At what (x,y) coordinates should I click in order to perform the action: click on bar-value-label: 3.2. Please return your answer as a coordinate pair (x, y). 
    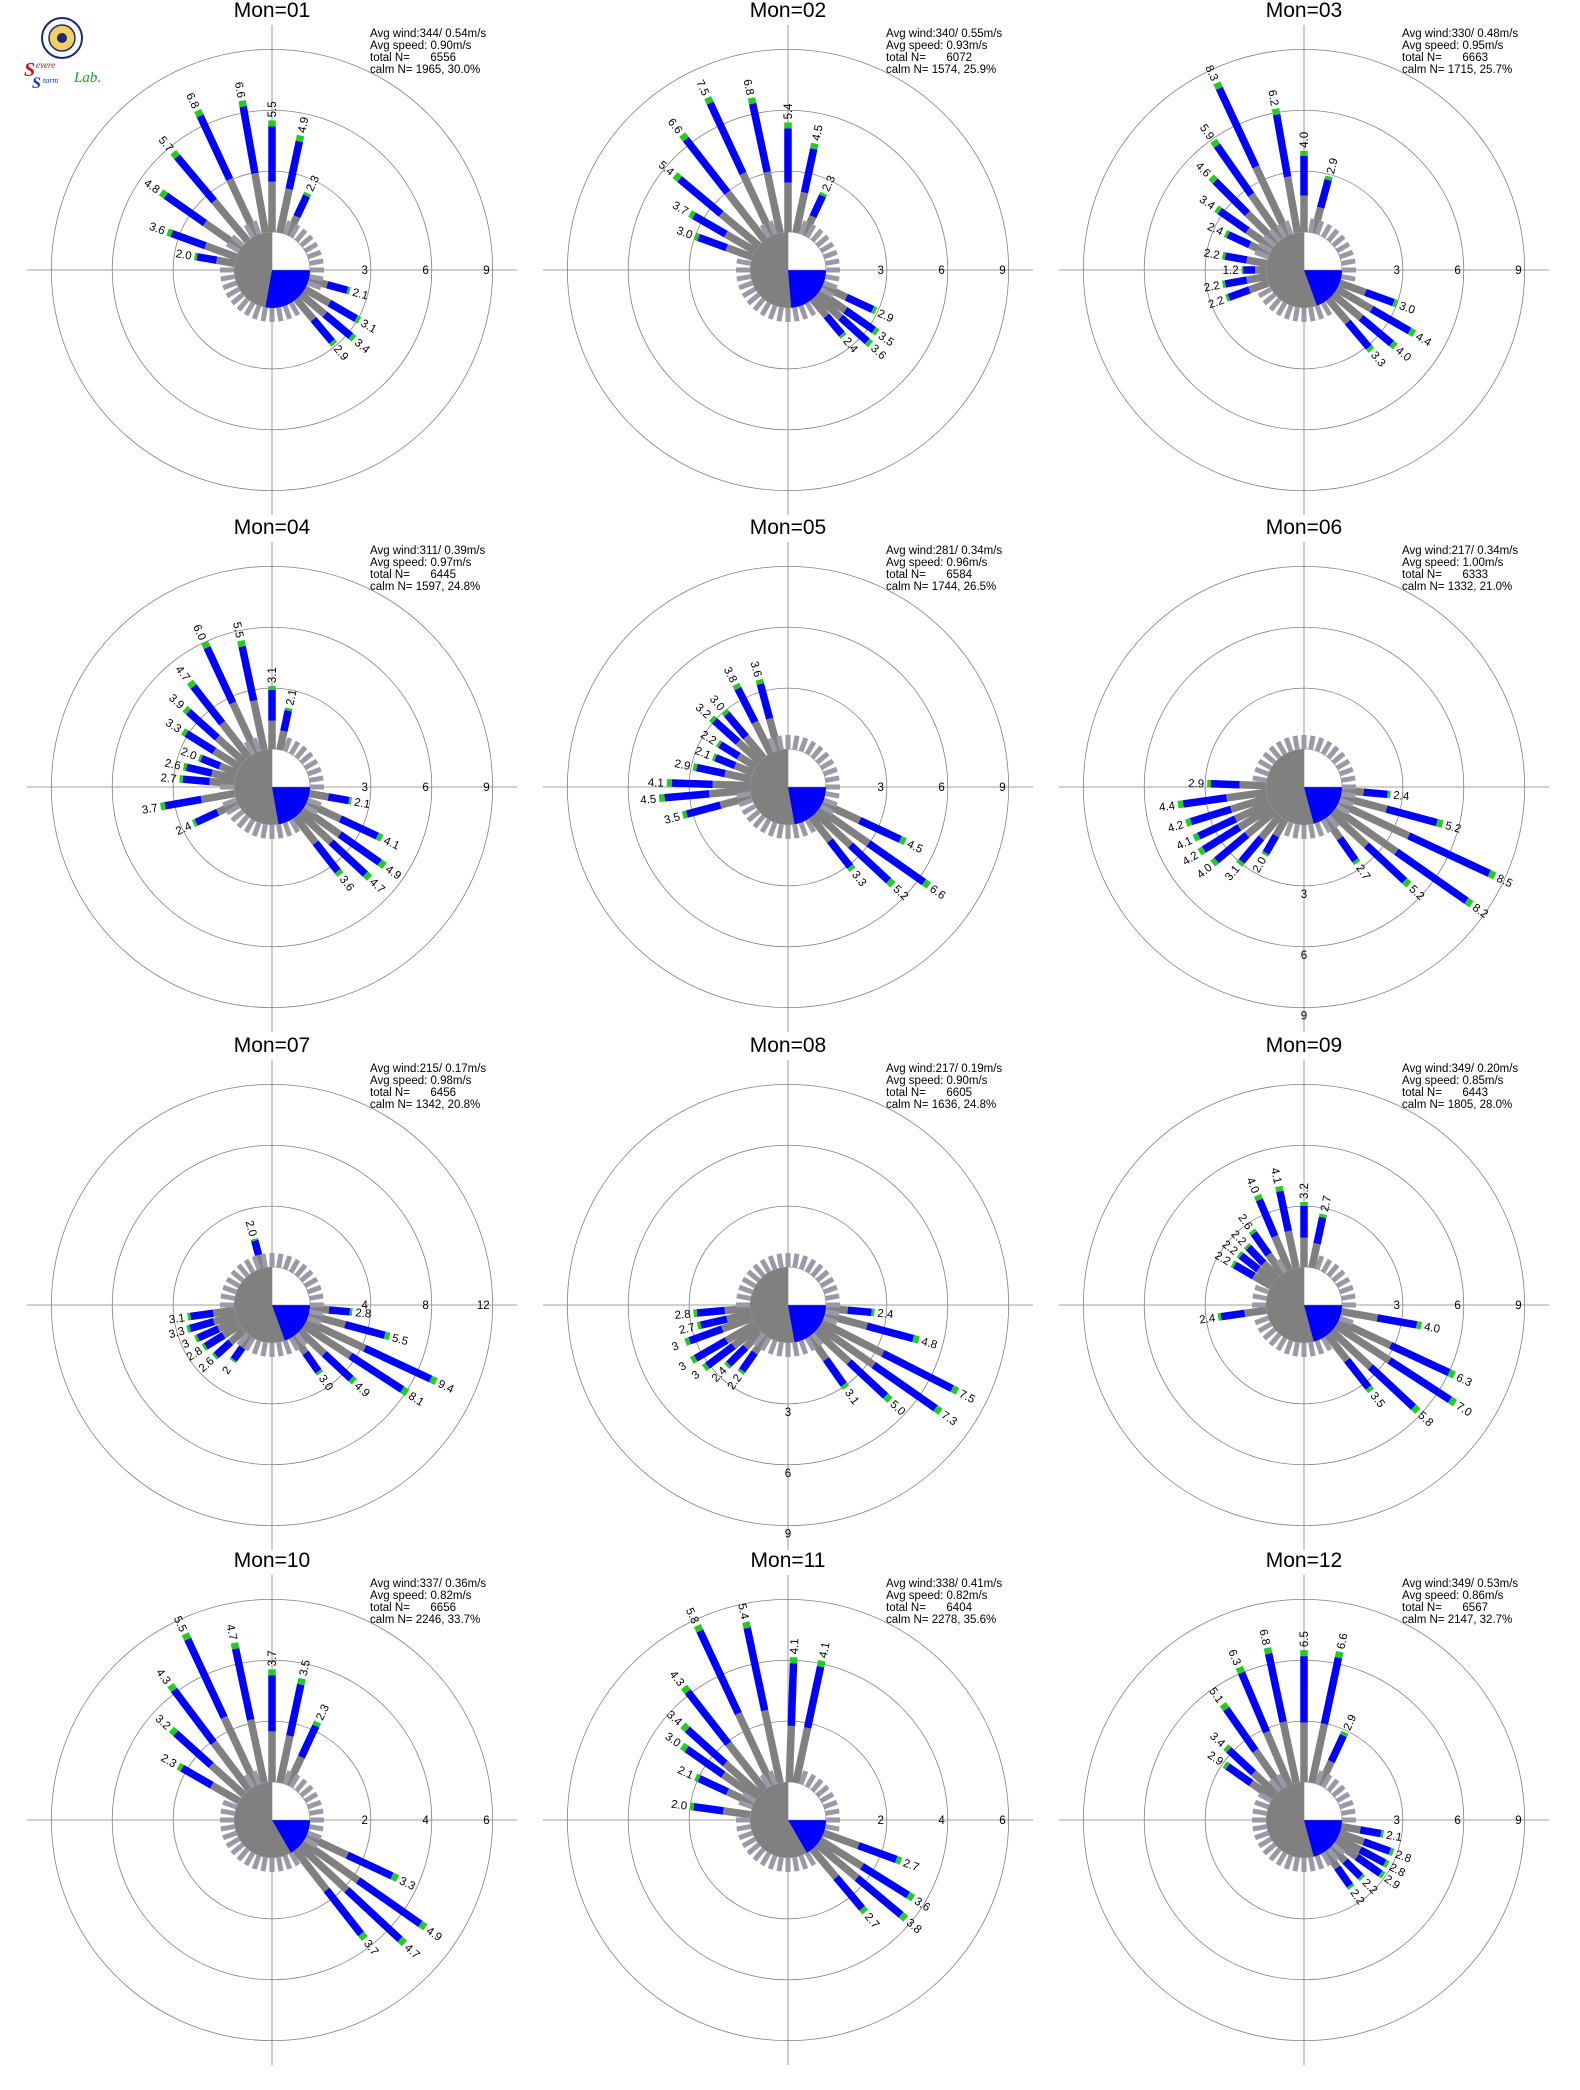
    Looking at the image, I should click on (163, 1723).